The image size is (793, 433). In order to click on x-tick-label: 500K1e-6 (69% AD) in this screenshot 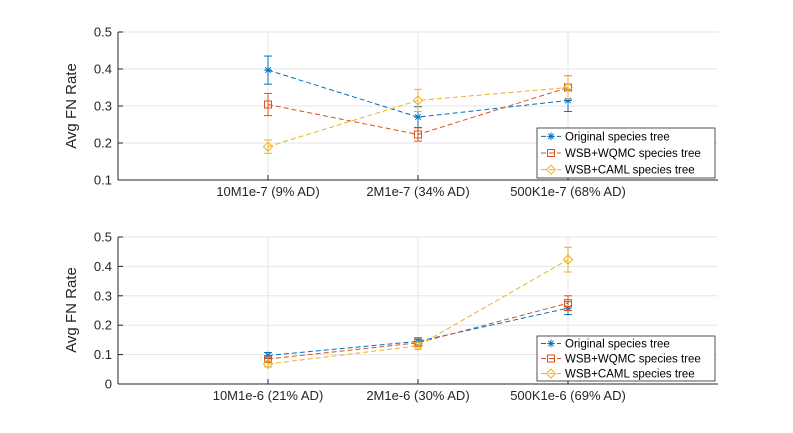, I will do `click(568, 395)`.